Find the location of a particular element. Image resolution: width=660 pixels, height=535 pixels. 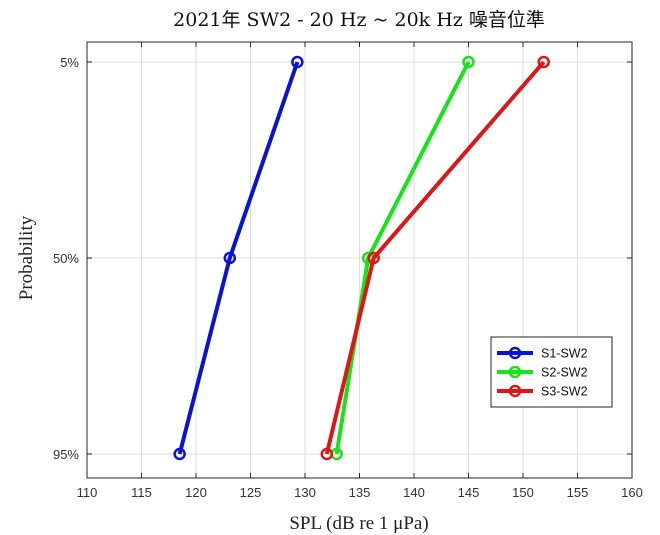

y-tick-label: 5% is located at coordinates (69, 62).